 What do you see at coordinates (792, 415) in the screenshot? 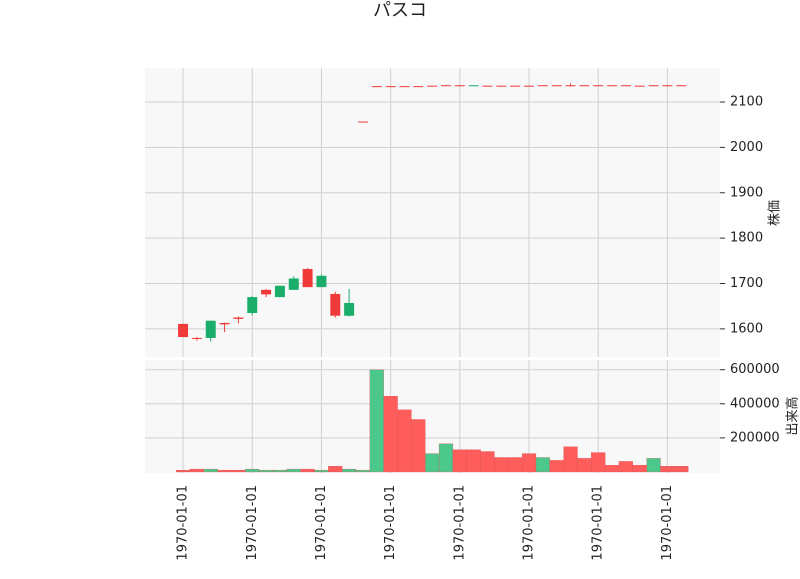
I see `volume-axis-label: 出来高` at bounding box center [792, 415].